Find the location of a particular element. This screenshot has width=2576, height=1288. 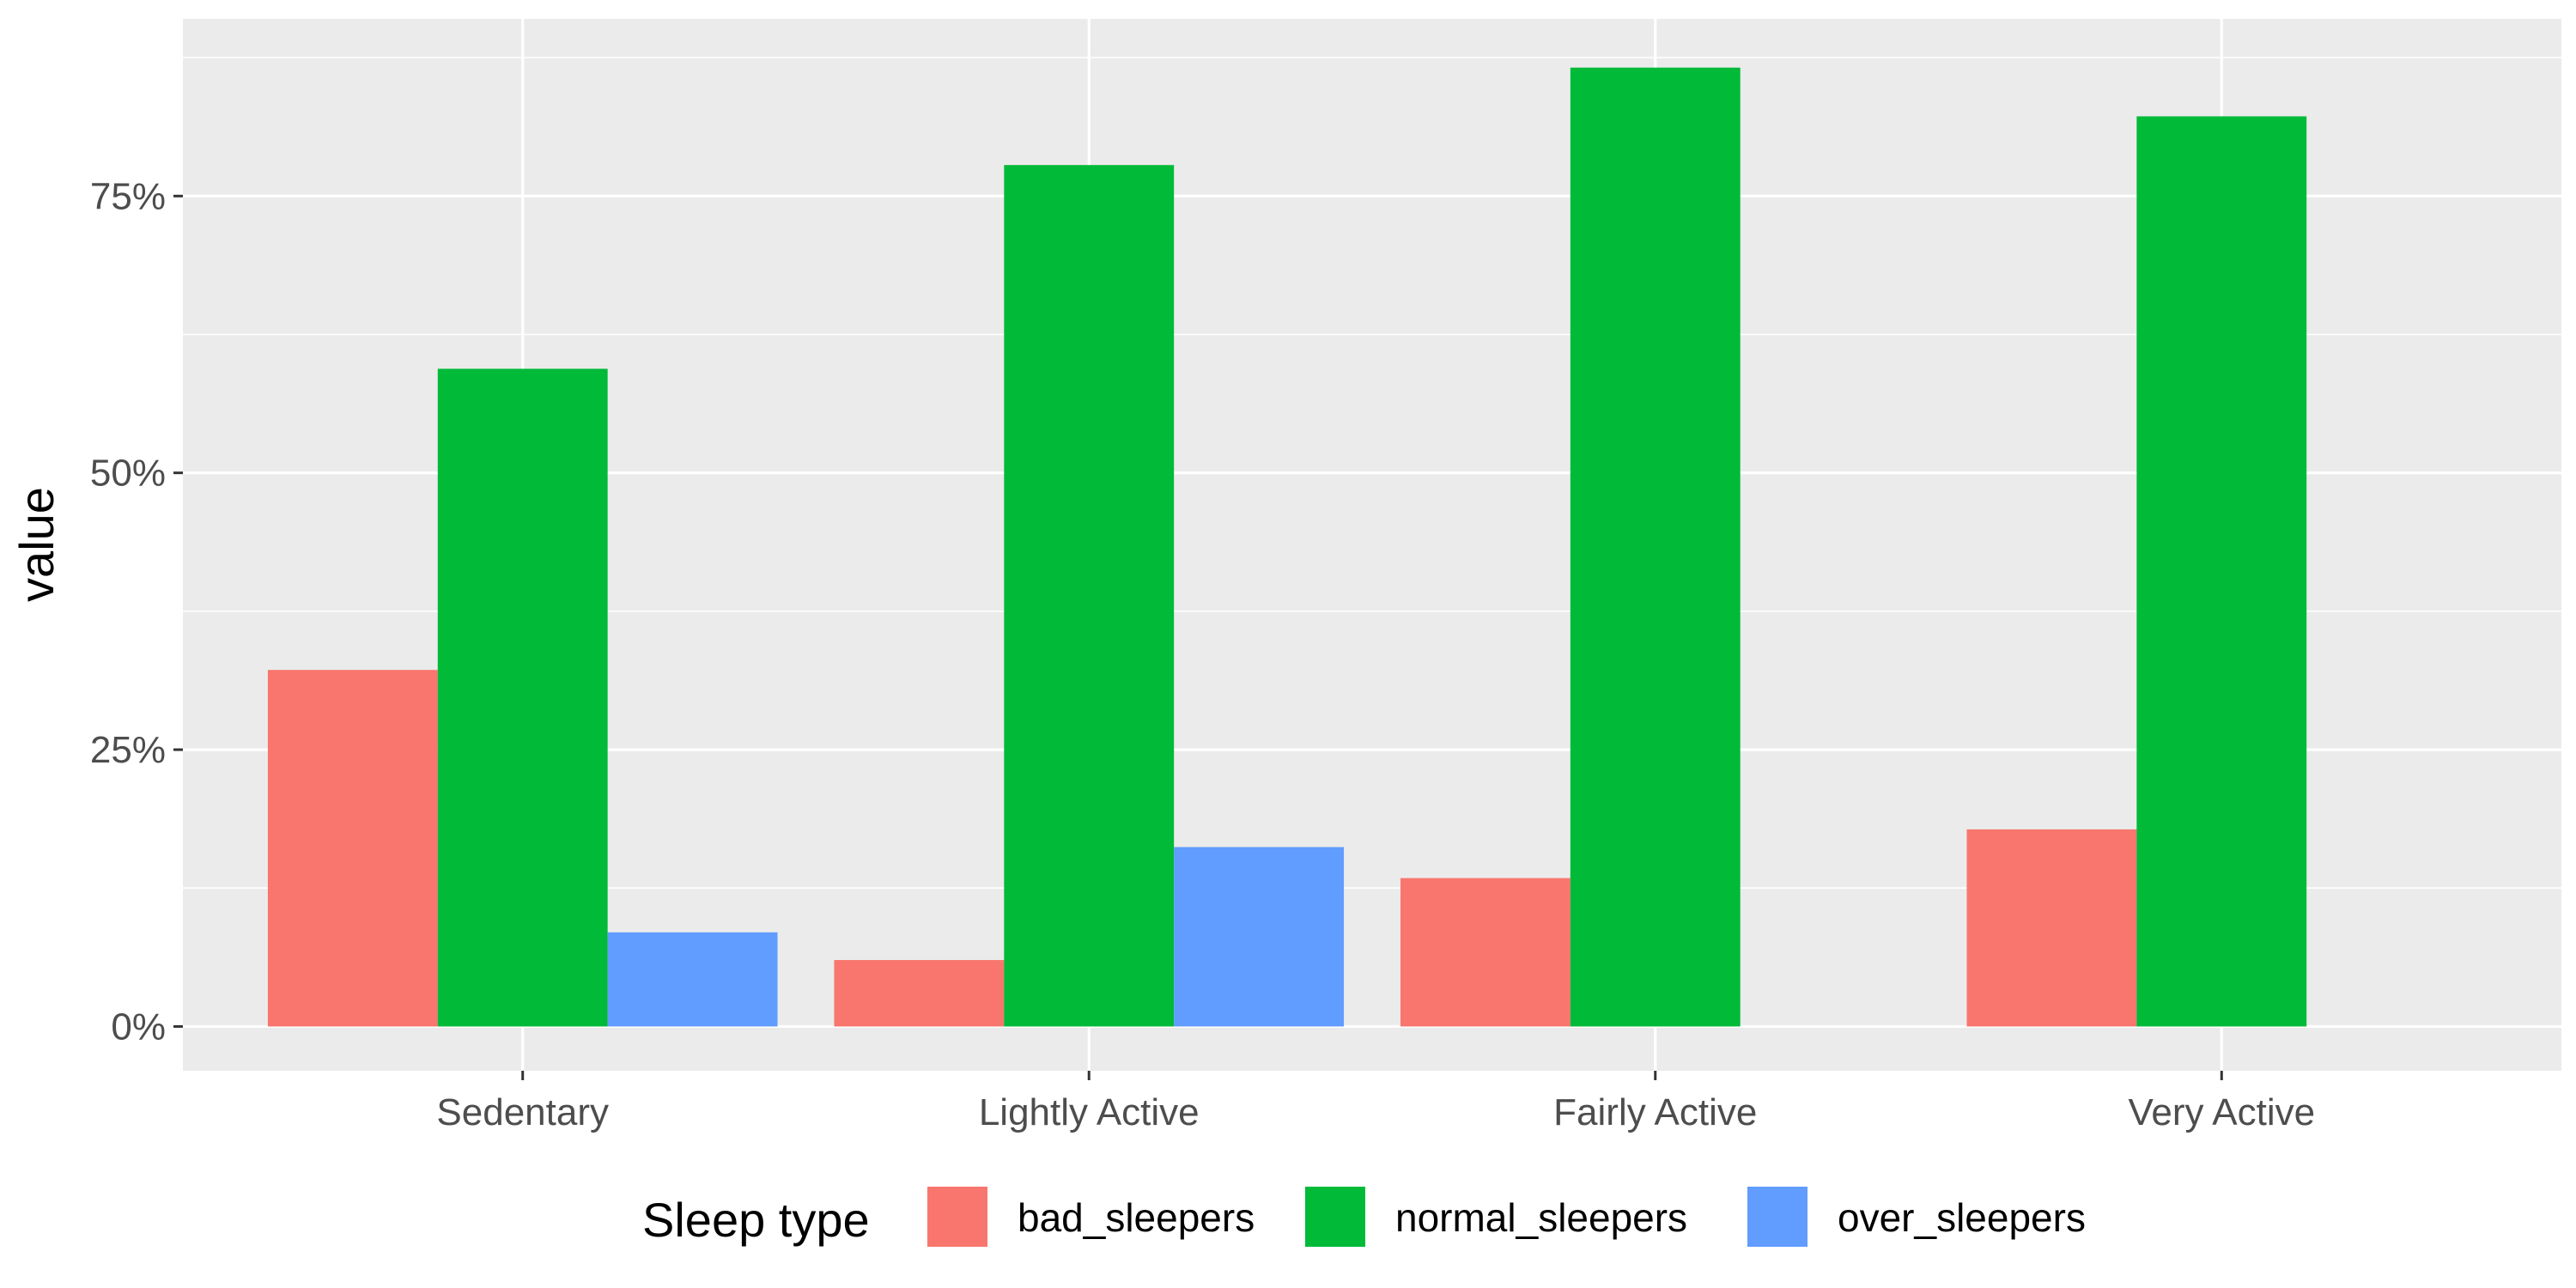

y-axis-title: value is located at coordinates (36, 544).